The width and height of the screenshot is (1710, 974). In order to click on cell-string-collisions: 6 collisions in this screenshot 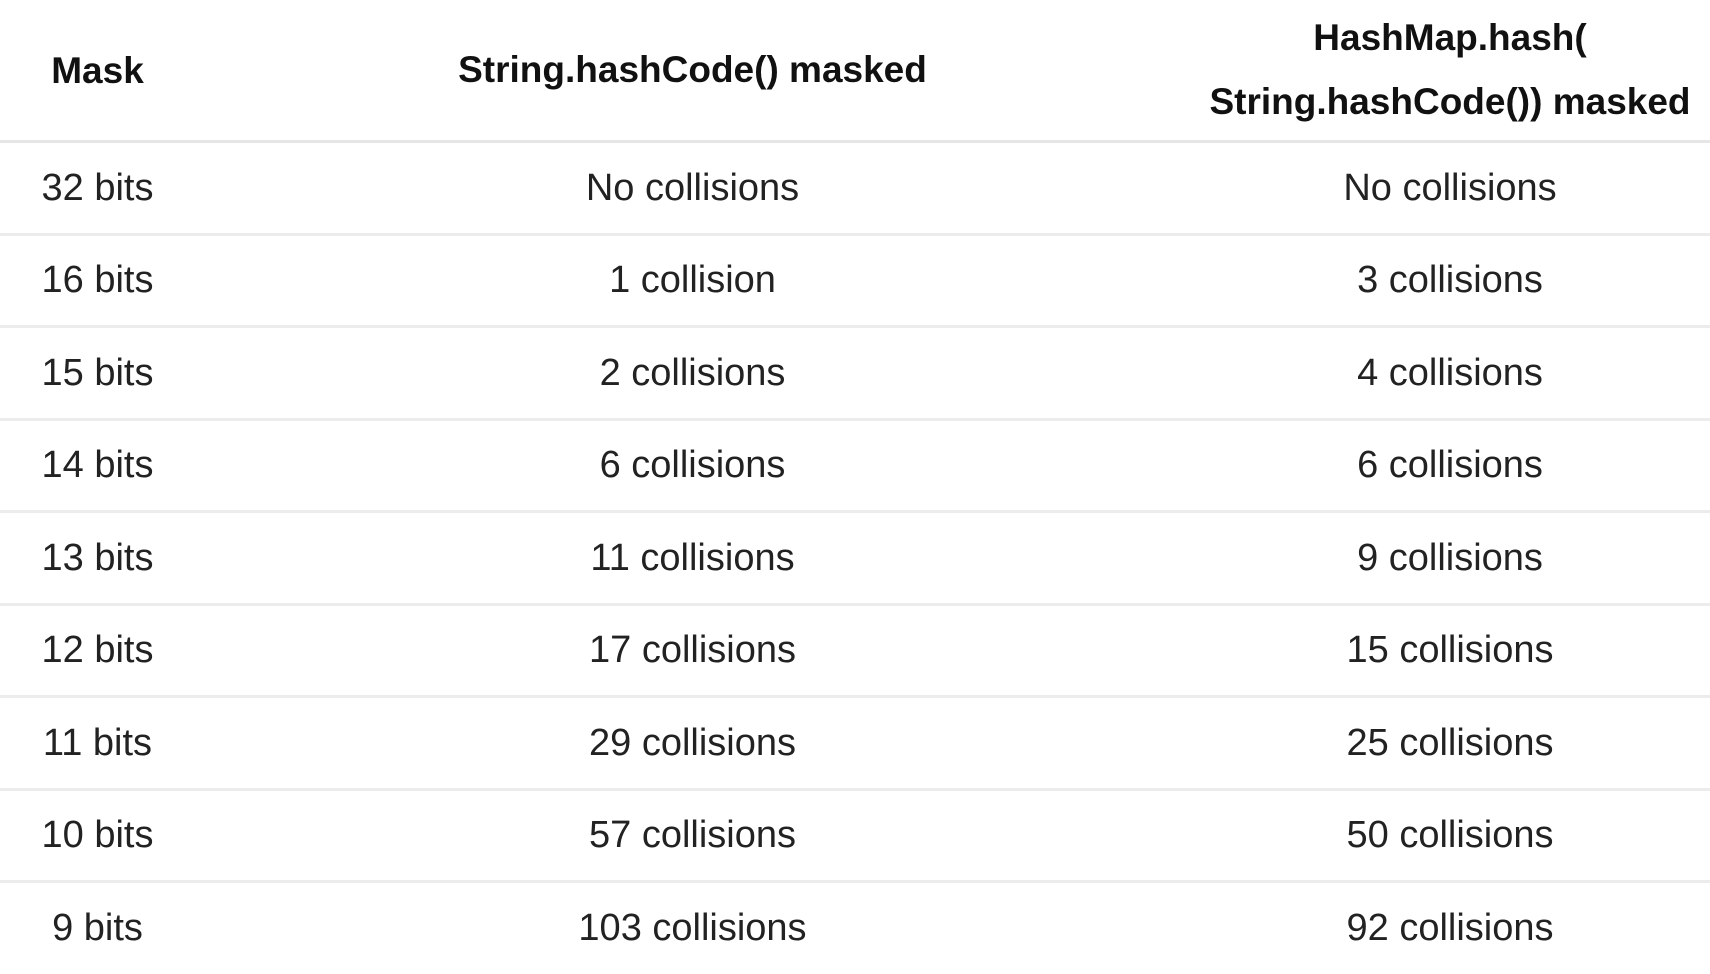, I will do `click(692, 465)`.